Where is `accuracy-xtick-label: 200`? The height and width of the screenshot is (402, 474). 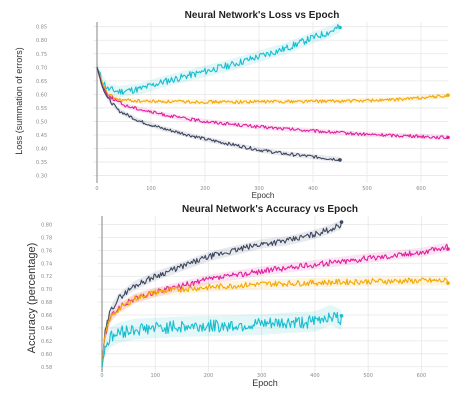 accuracy-xtick-label: 200 is located at coordinates (209, 376).